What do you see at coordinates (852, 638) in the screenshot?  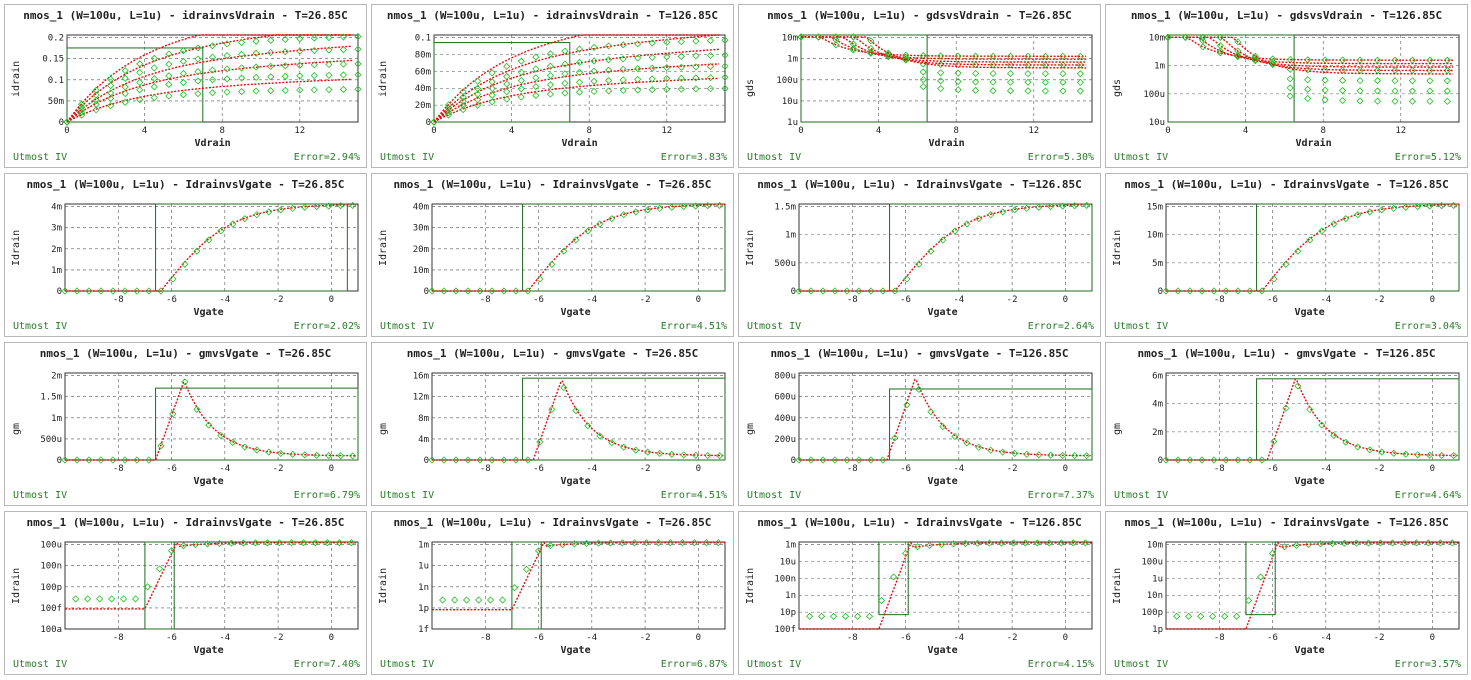 I see `x-tick-label: -8` at bounding box center [852, 638].